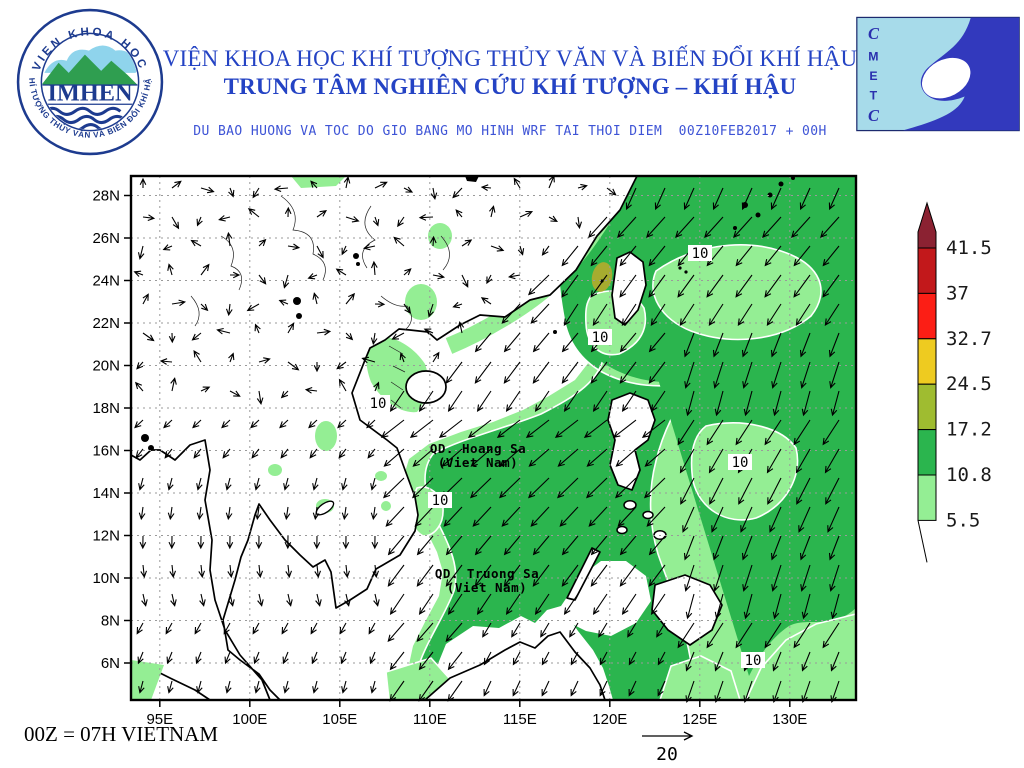  Describe the element at coordinates (648, 515) in the screenshot. I see `visayas-island` at that location.